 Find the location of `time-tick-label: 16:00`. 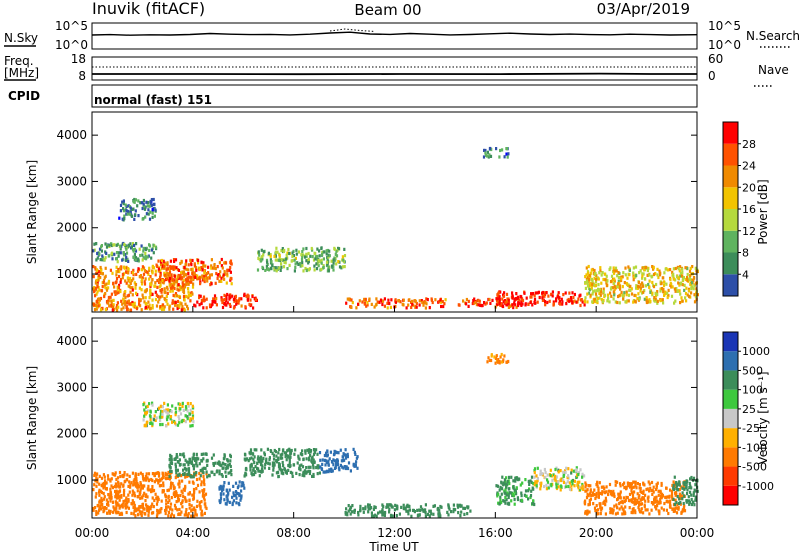

time-tick-label: 16:00 is located at coordinates (495, 533).